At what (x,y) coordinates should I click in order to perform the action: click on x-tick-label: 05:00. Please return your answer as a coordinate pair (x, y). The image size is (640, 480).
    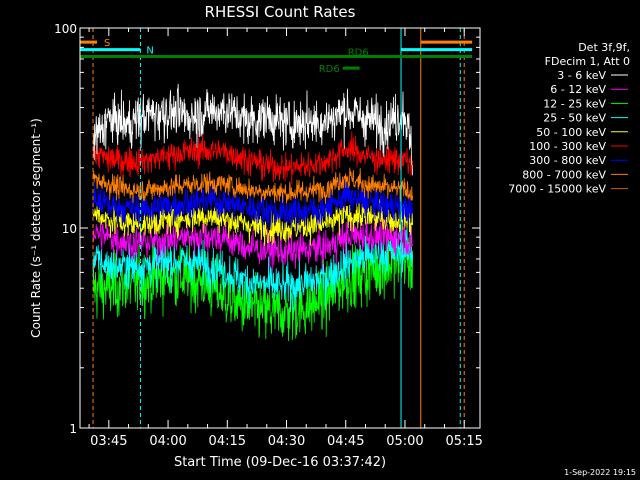
    Looking at the image, I should click on (404, 441).